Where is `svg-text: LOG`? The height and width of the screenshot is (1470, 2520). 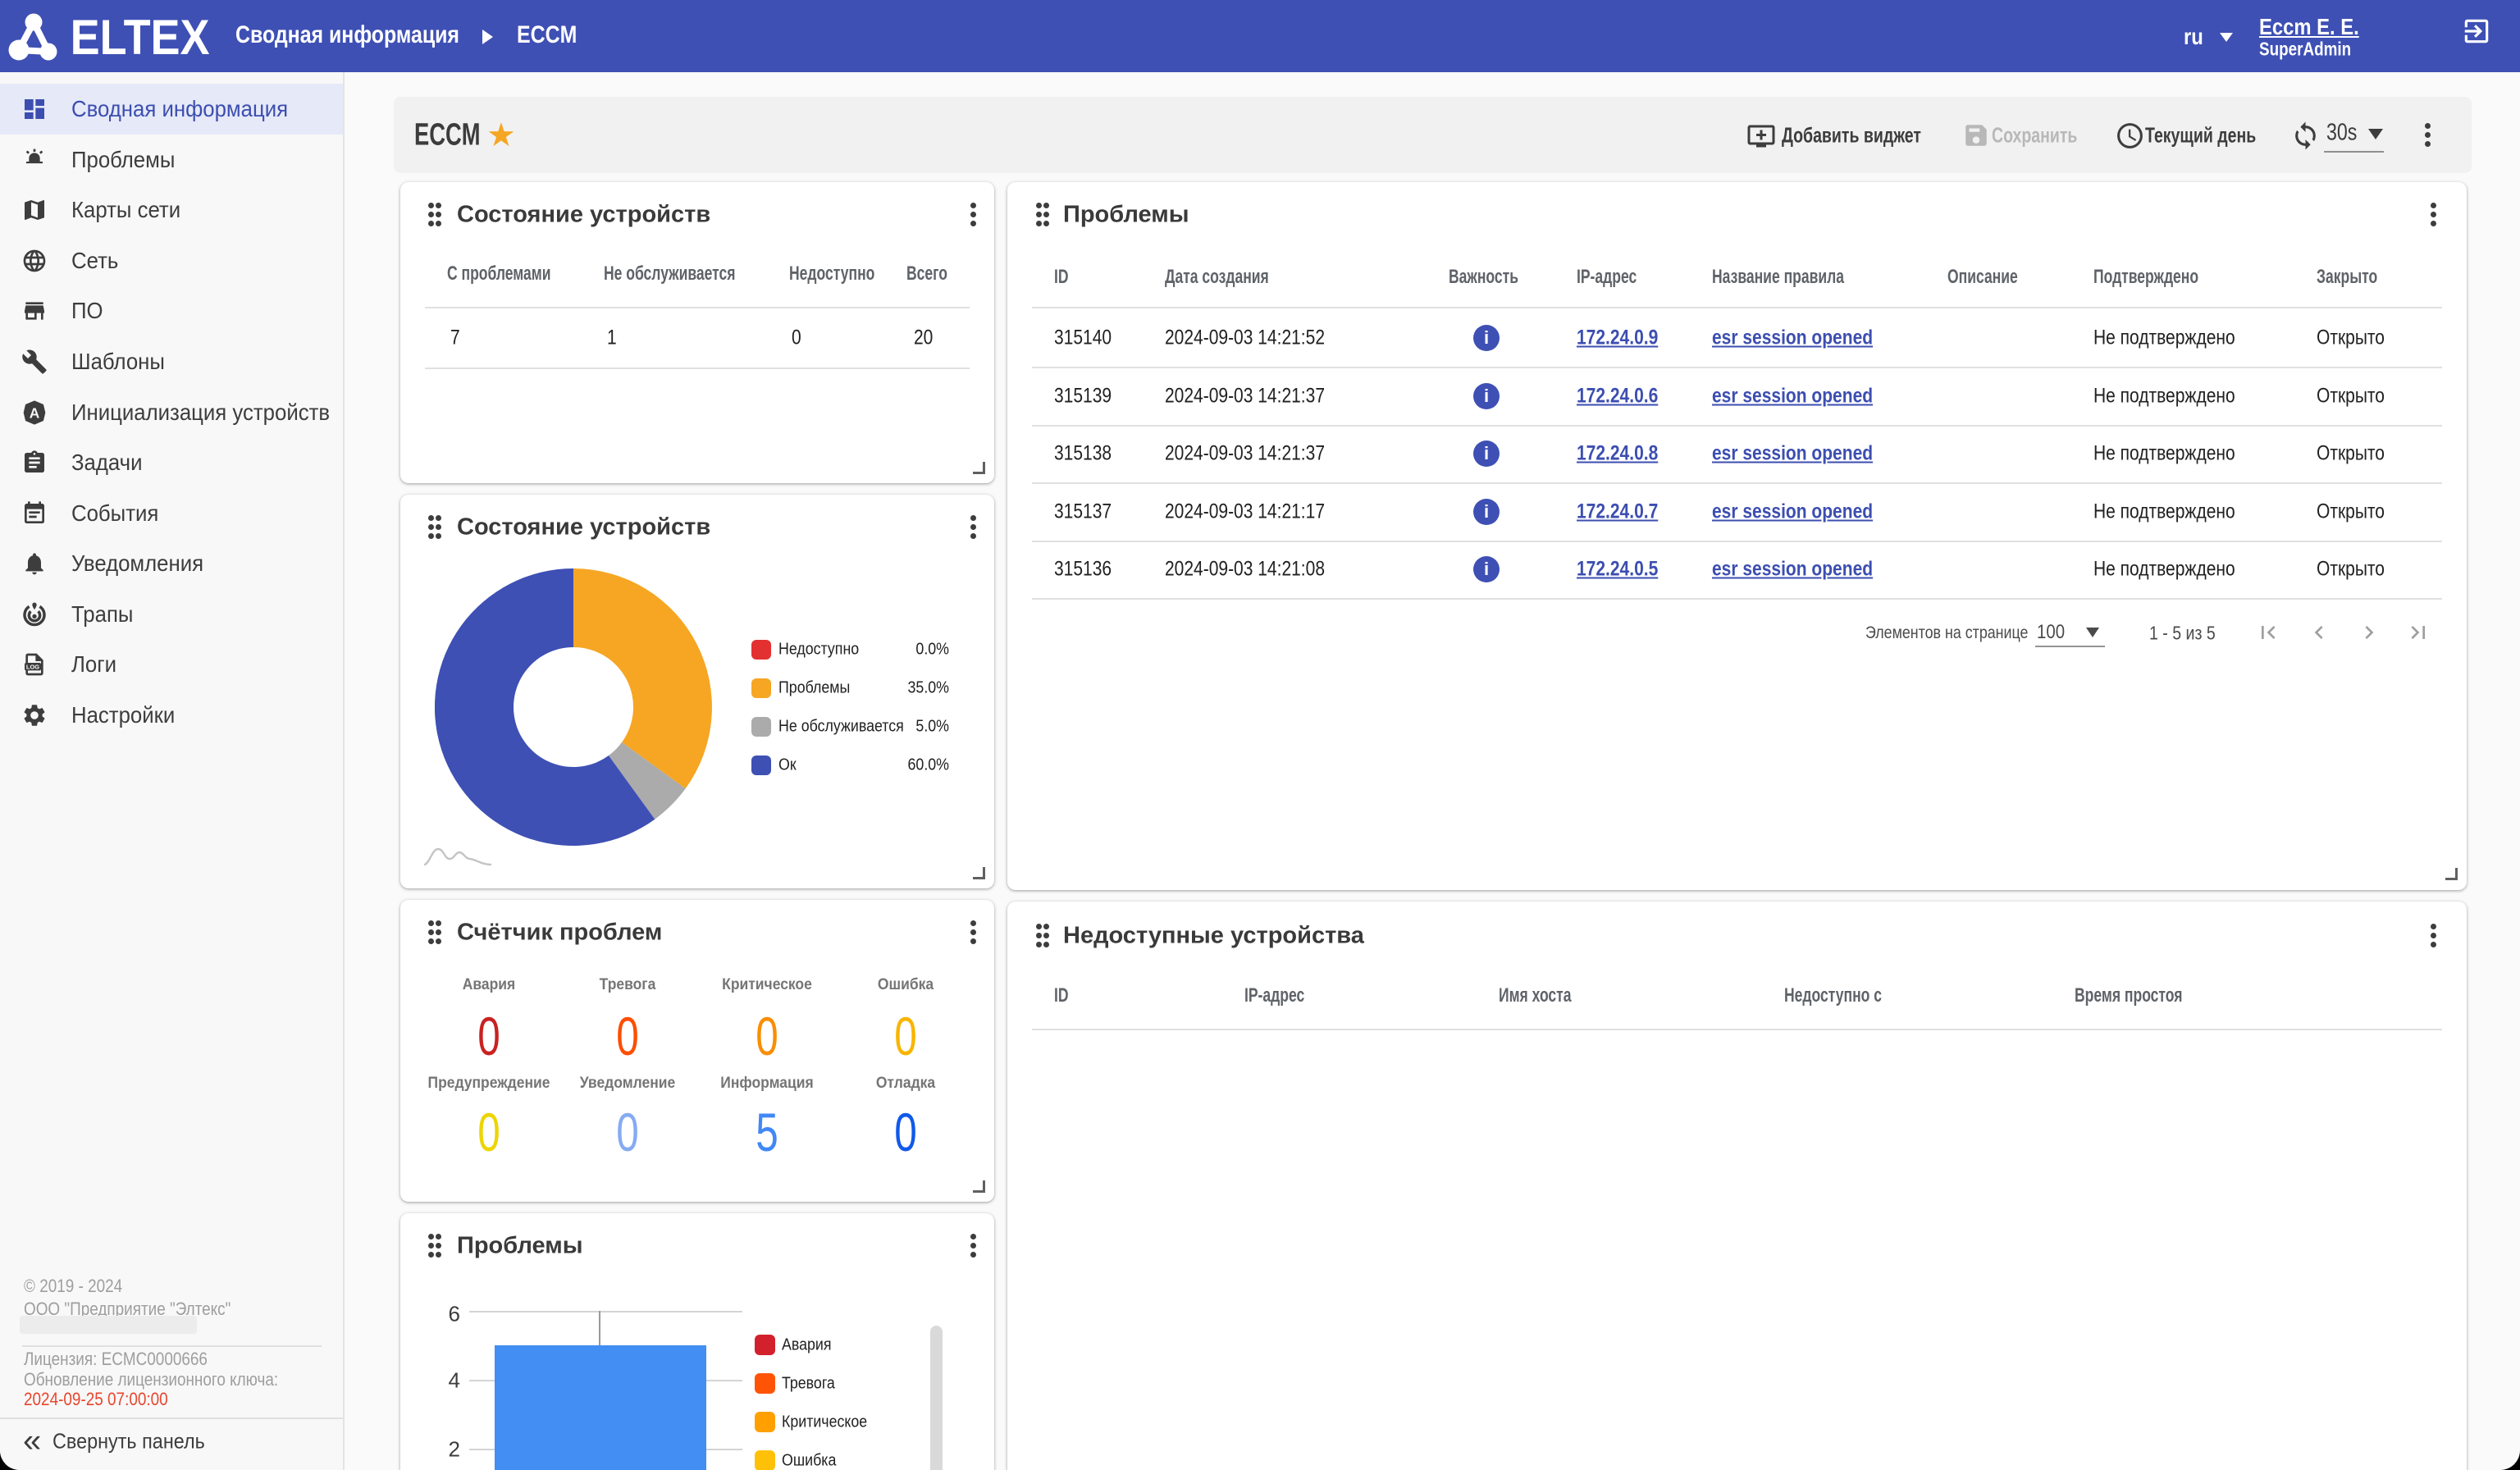
svg-text: LOG is located at coordinates (32, 667).